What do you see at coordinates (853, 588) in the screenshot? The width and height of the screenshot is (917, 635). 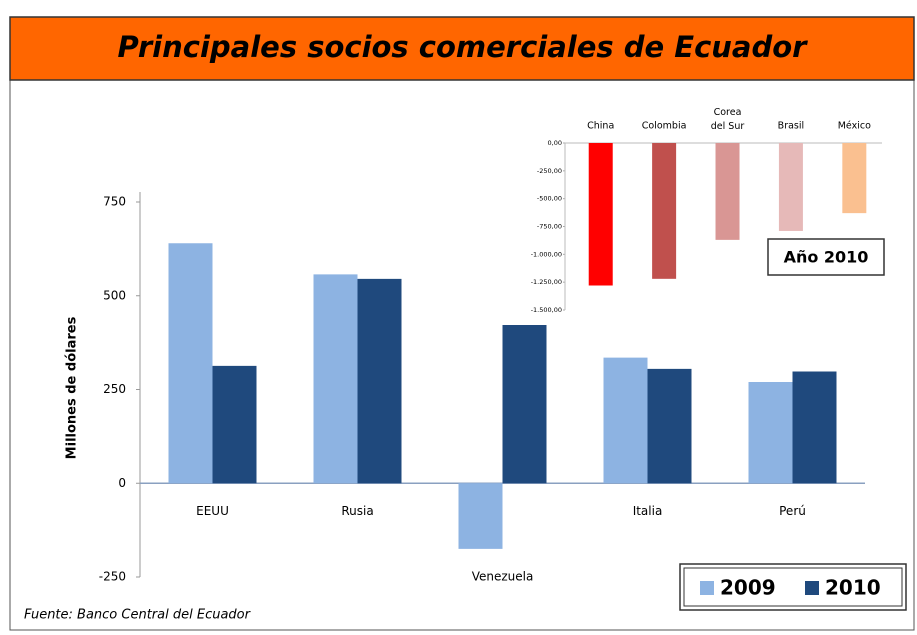 I see `legend-label: 2010` at bounding box center [853, 588].